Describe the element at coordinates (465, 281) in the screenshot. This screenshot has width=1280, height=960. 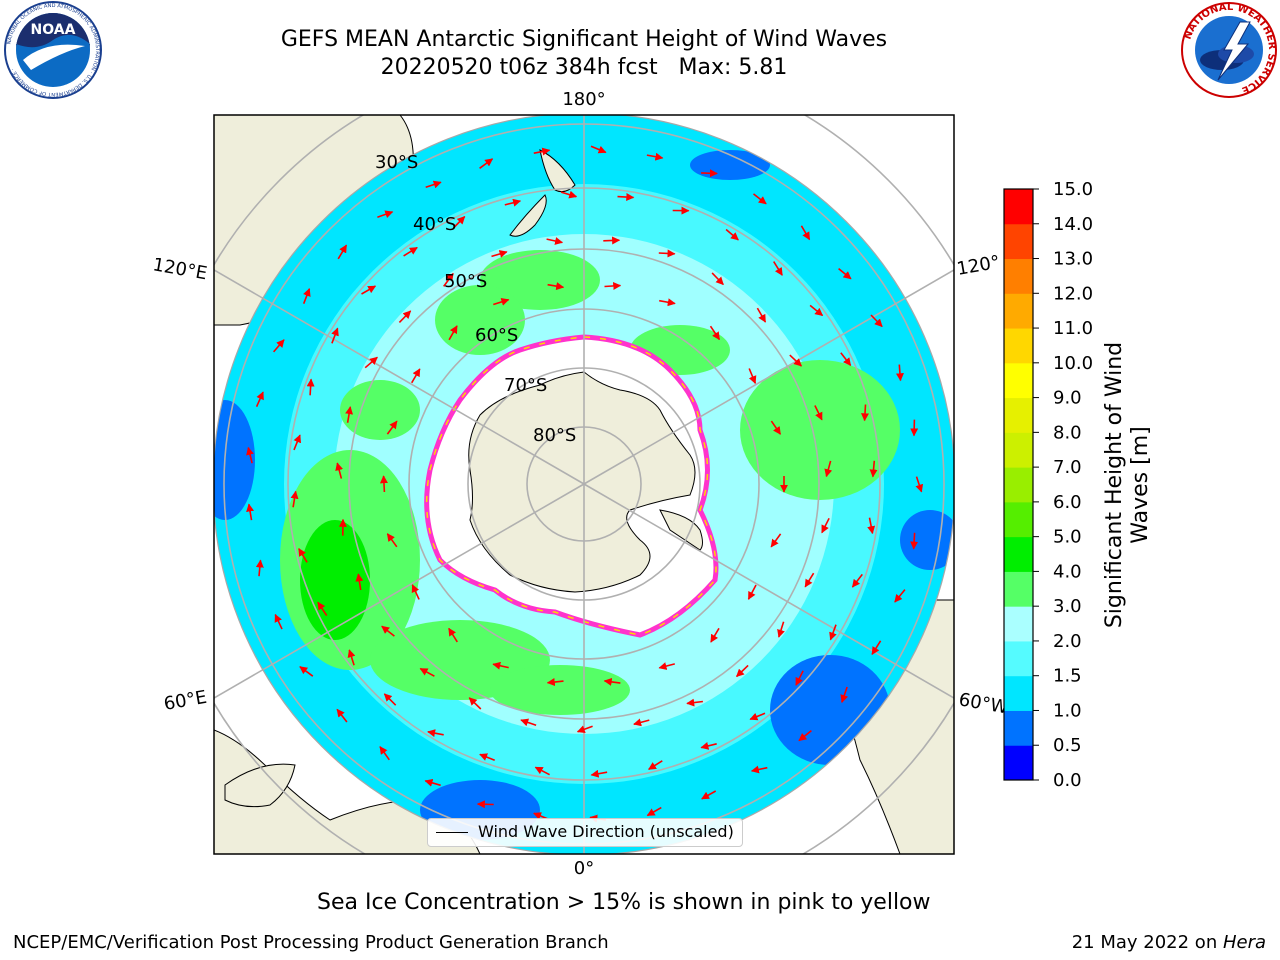
I see `lat-label-50: 50°S` at that location.